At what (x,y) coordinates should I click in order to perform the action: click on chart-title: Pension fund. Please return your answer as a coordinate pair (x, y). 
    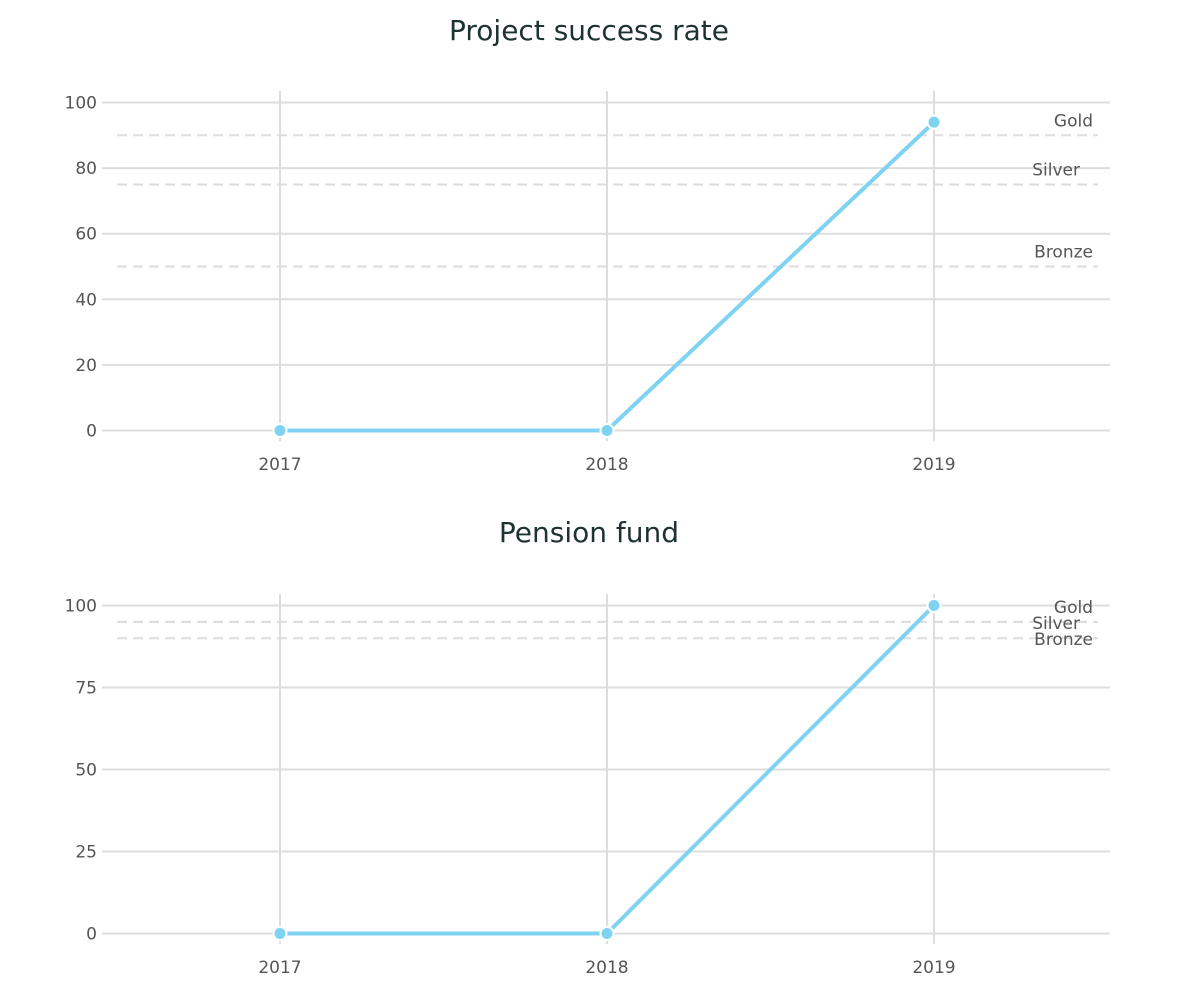
    Looking at the image, I should click on (589, 532).